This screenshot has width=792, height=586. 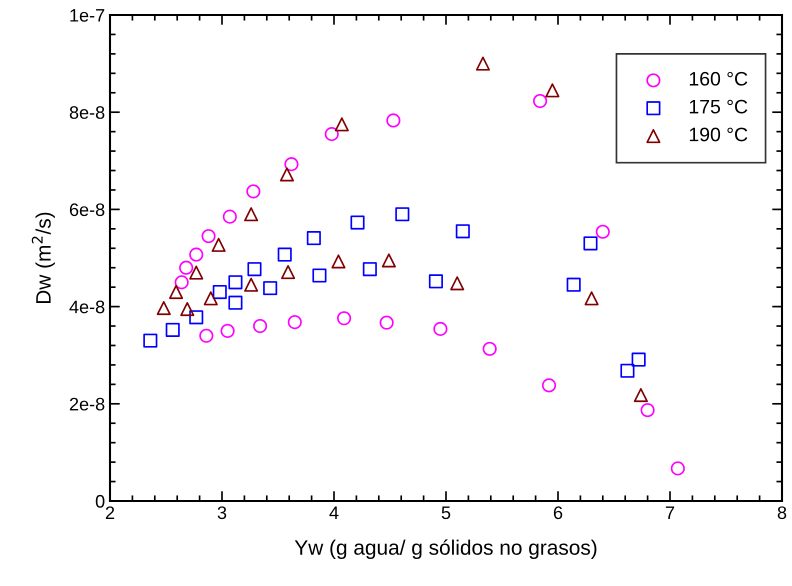 I want to click on y-tick-label: 4e-8, so click(x=86, y=307).